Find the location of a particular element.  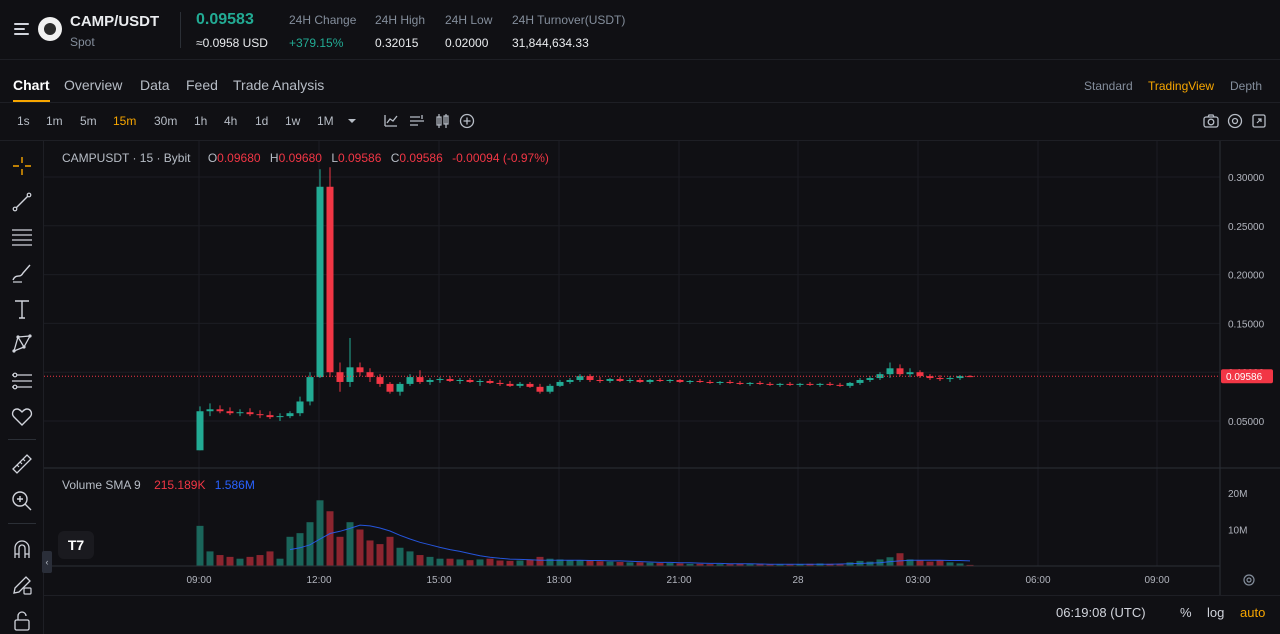

axis-settings-icon is located at coordinates (1249, 580).